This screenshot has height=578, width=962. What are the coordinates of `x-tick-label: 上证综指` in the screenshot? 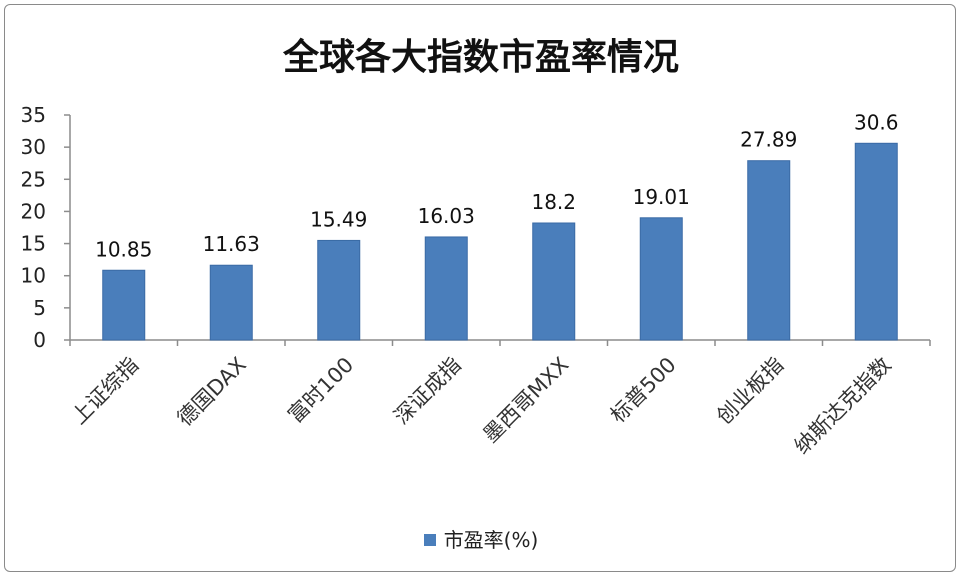 It's located at (105, 391).